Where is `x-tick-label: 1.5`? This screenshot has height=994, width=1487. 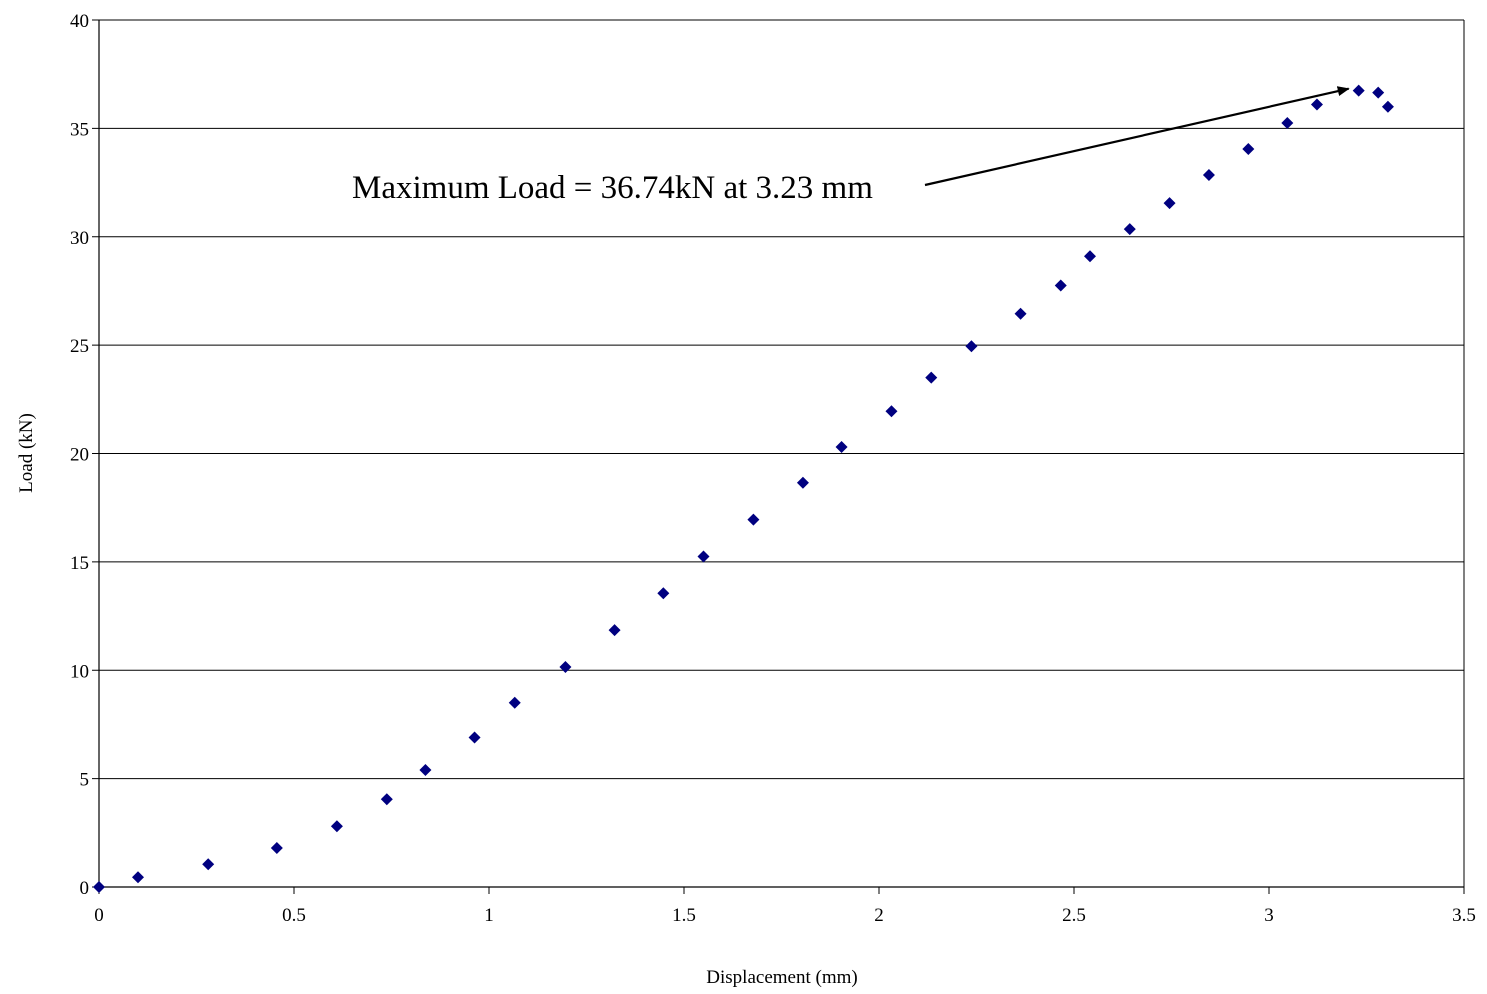
x-tick-label: 1.5 is located at coordinates (684, 915).